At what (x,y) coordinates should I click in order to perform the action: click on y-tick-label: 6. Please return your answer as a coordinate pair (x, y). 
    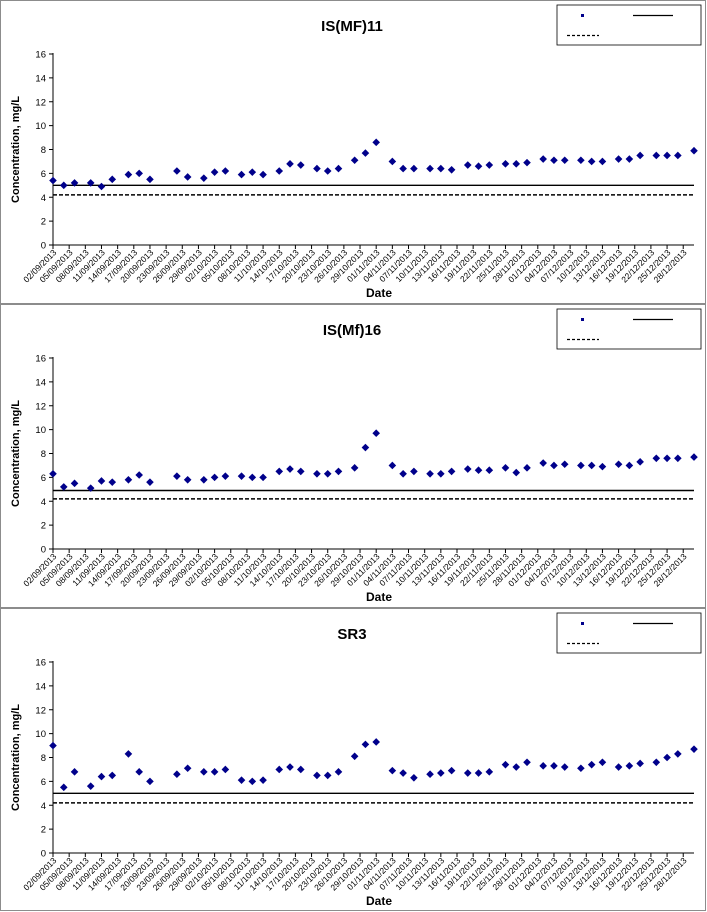
    Looking at the image, I should click on (43, 478).